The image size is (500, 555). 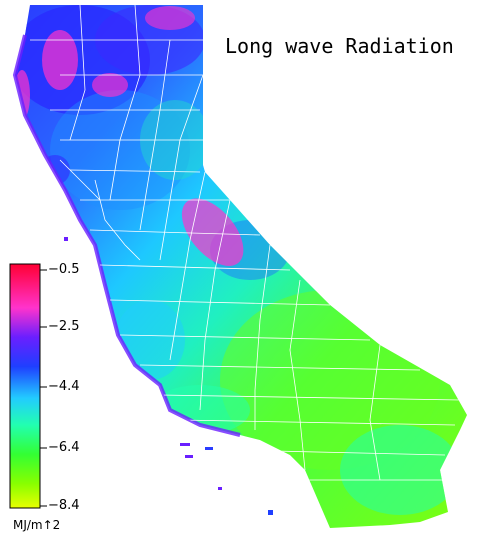 I want to click on legend-unit-label: MJ/m↑2, so click(x=37, y=525).